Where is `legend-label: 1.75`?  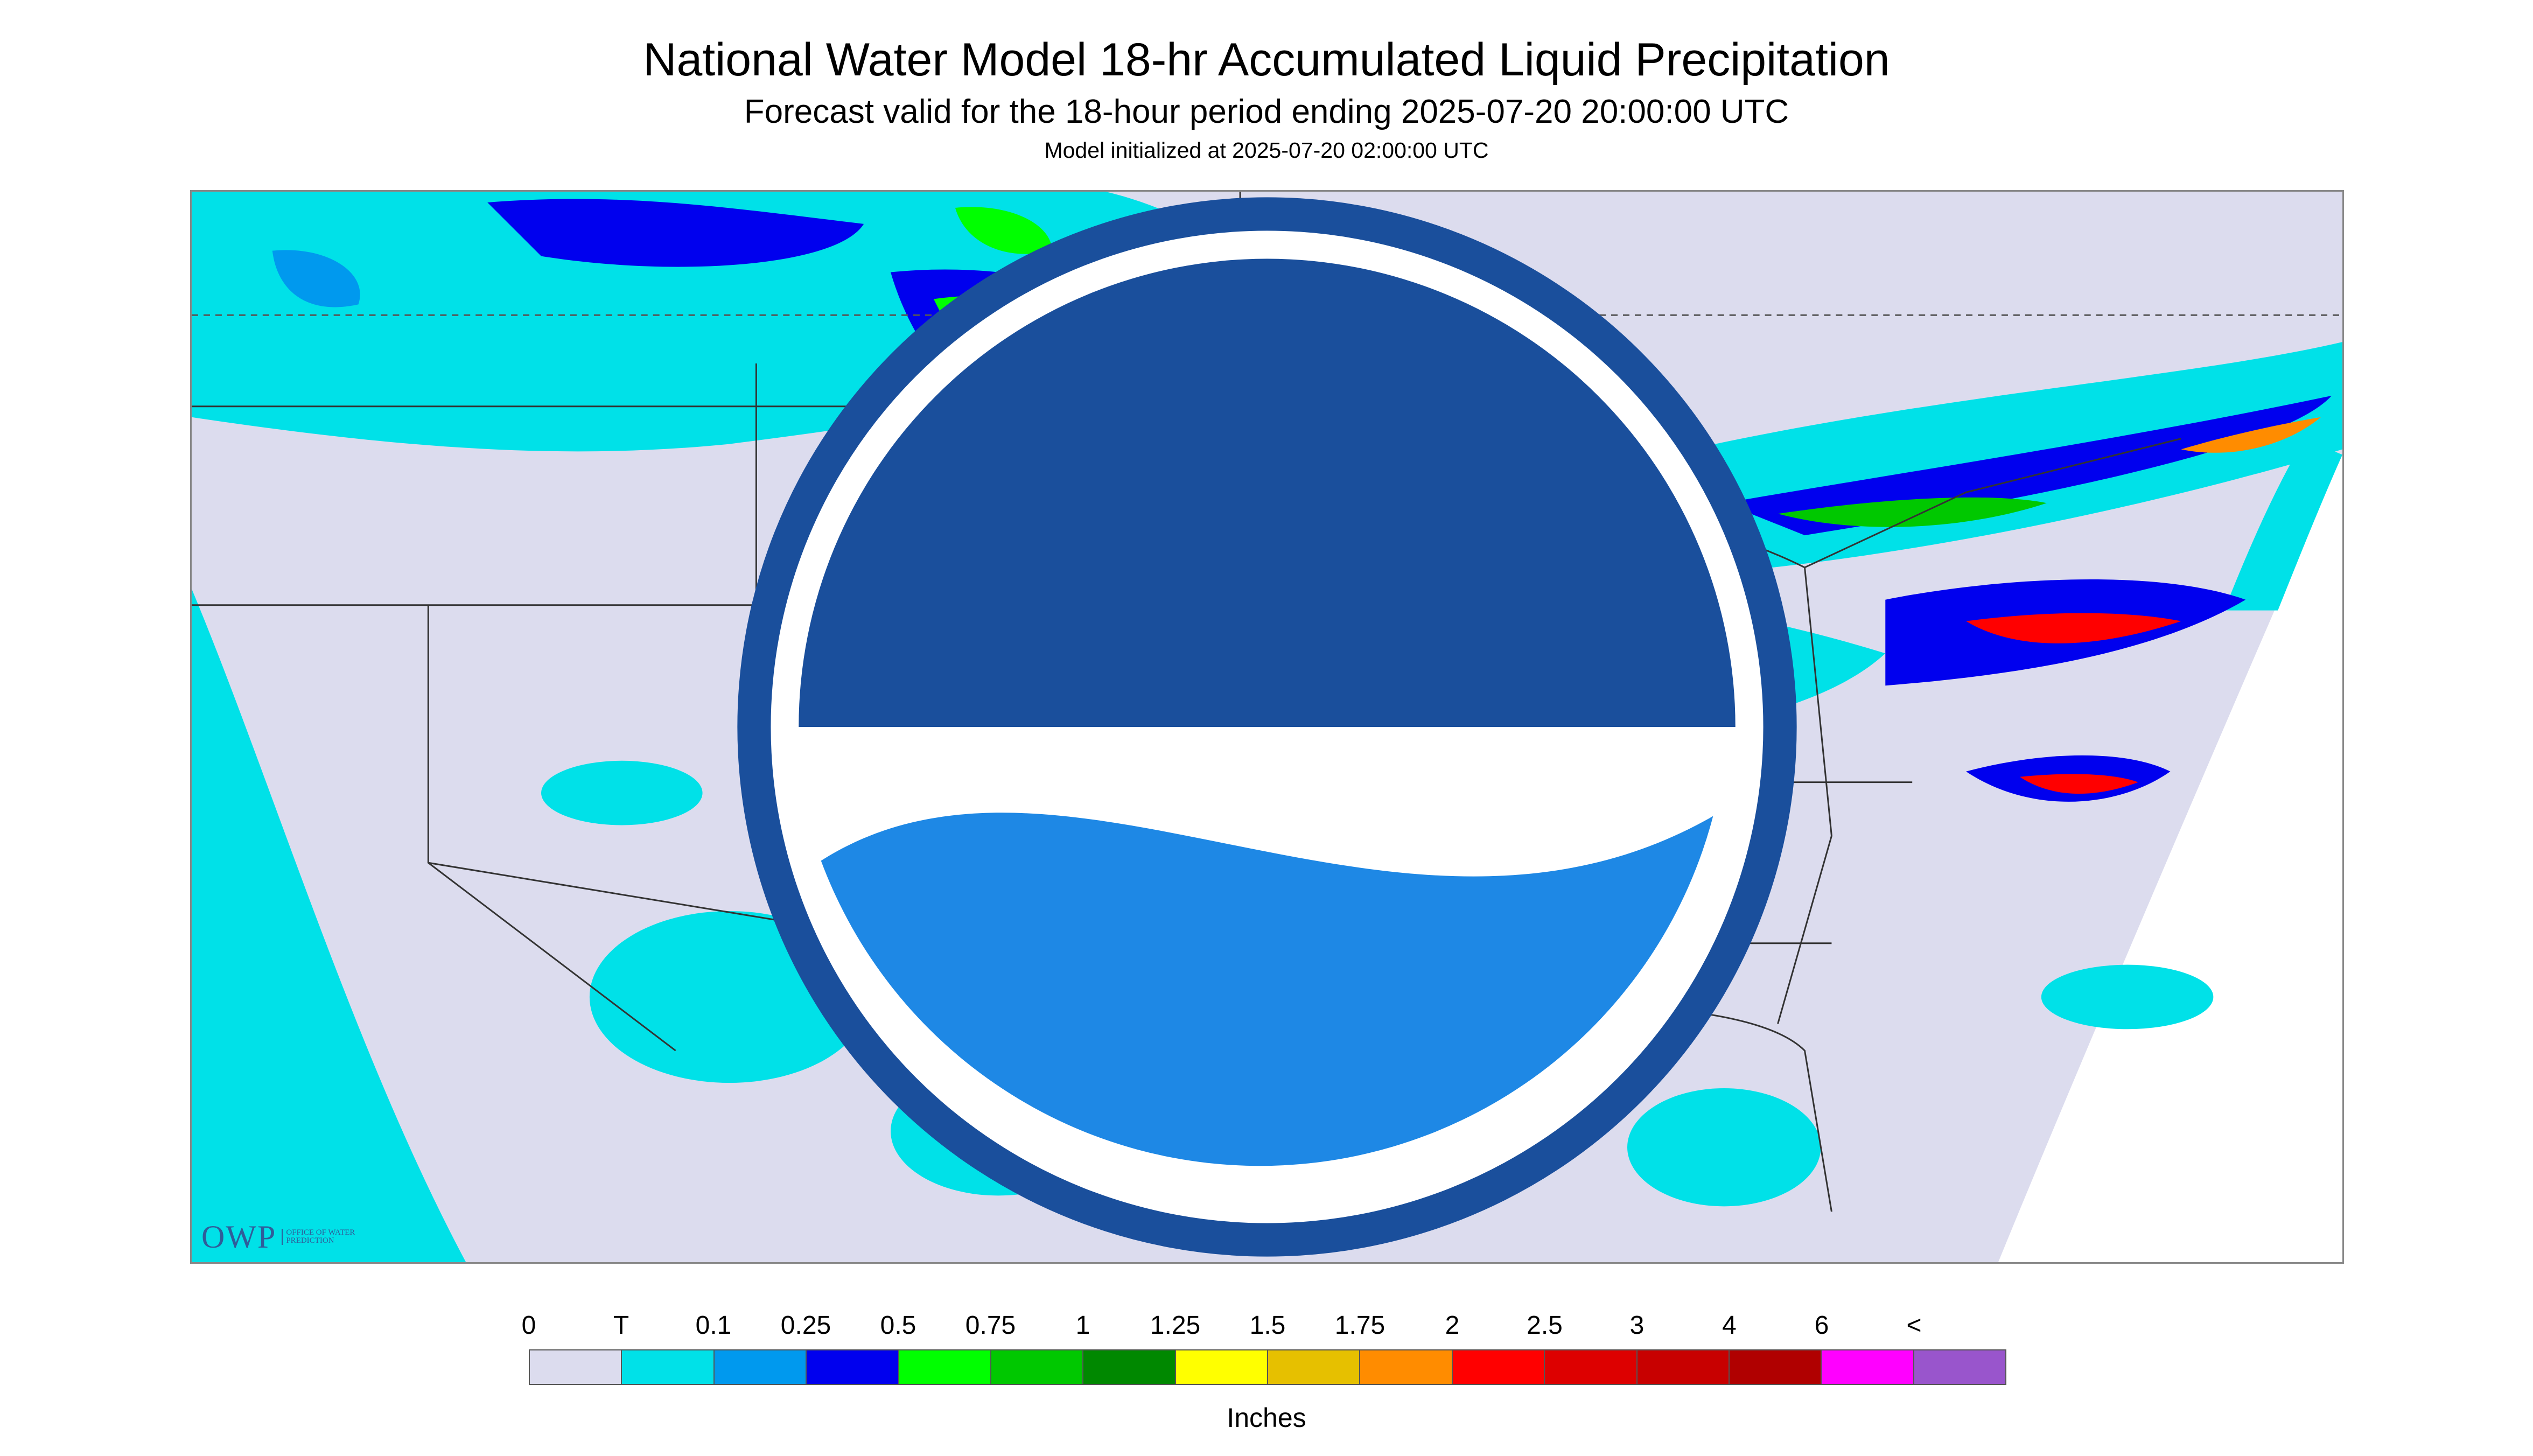
legend-label: 1.75 is located at coordinates (1360, 1325).